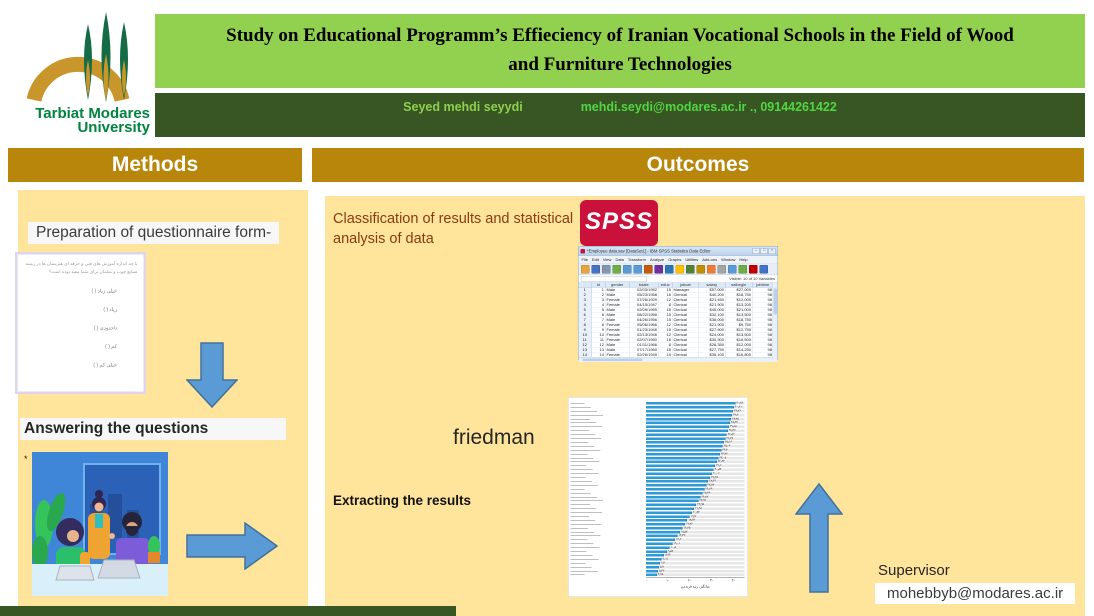  Describe the element at coordinates (695, 547) in the screenshot. I see `bar-track: ۱۰٫۸` at that location.